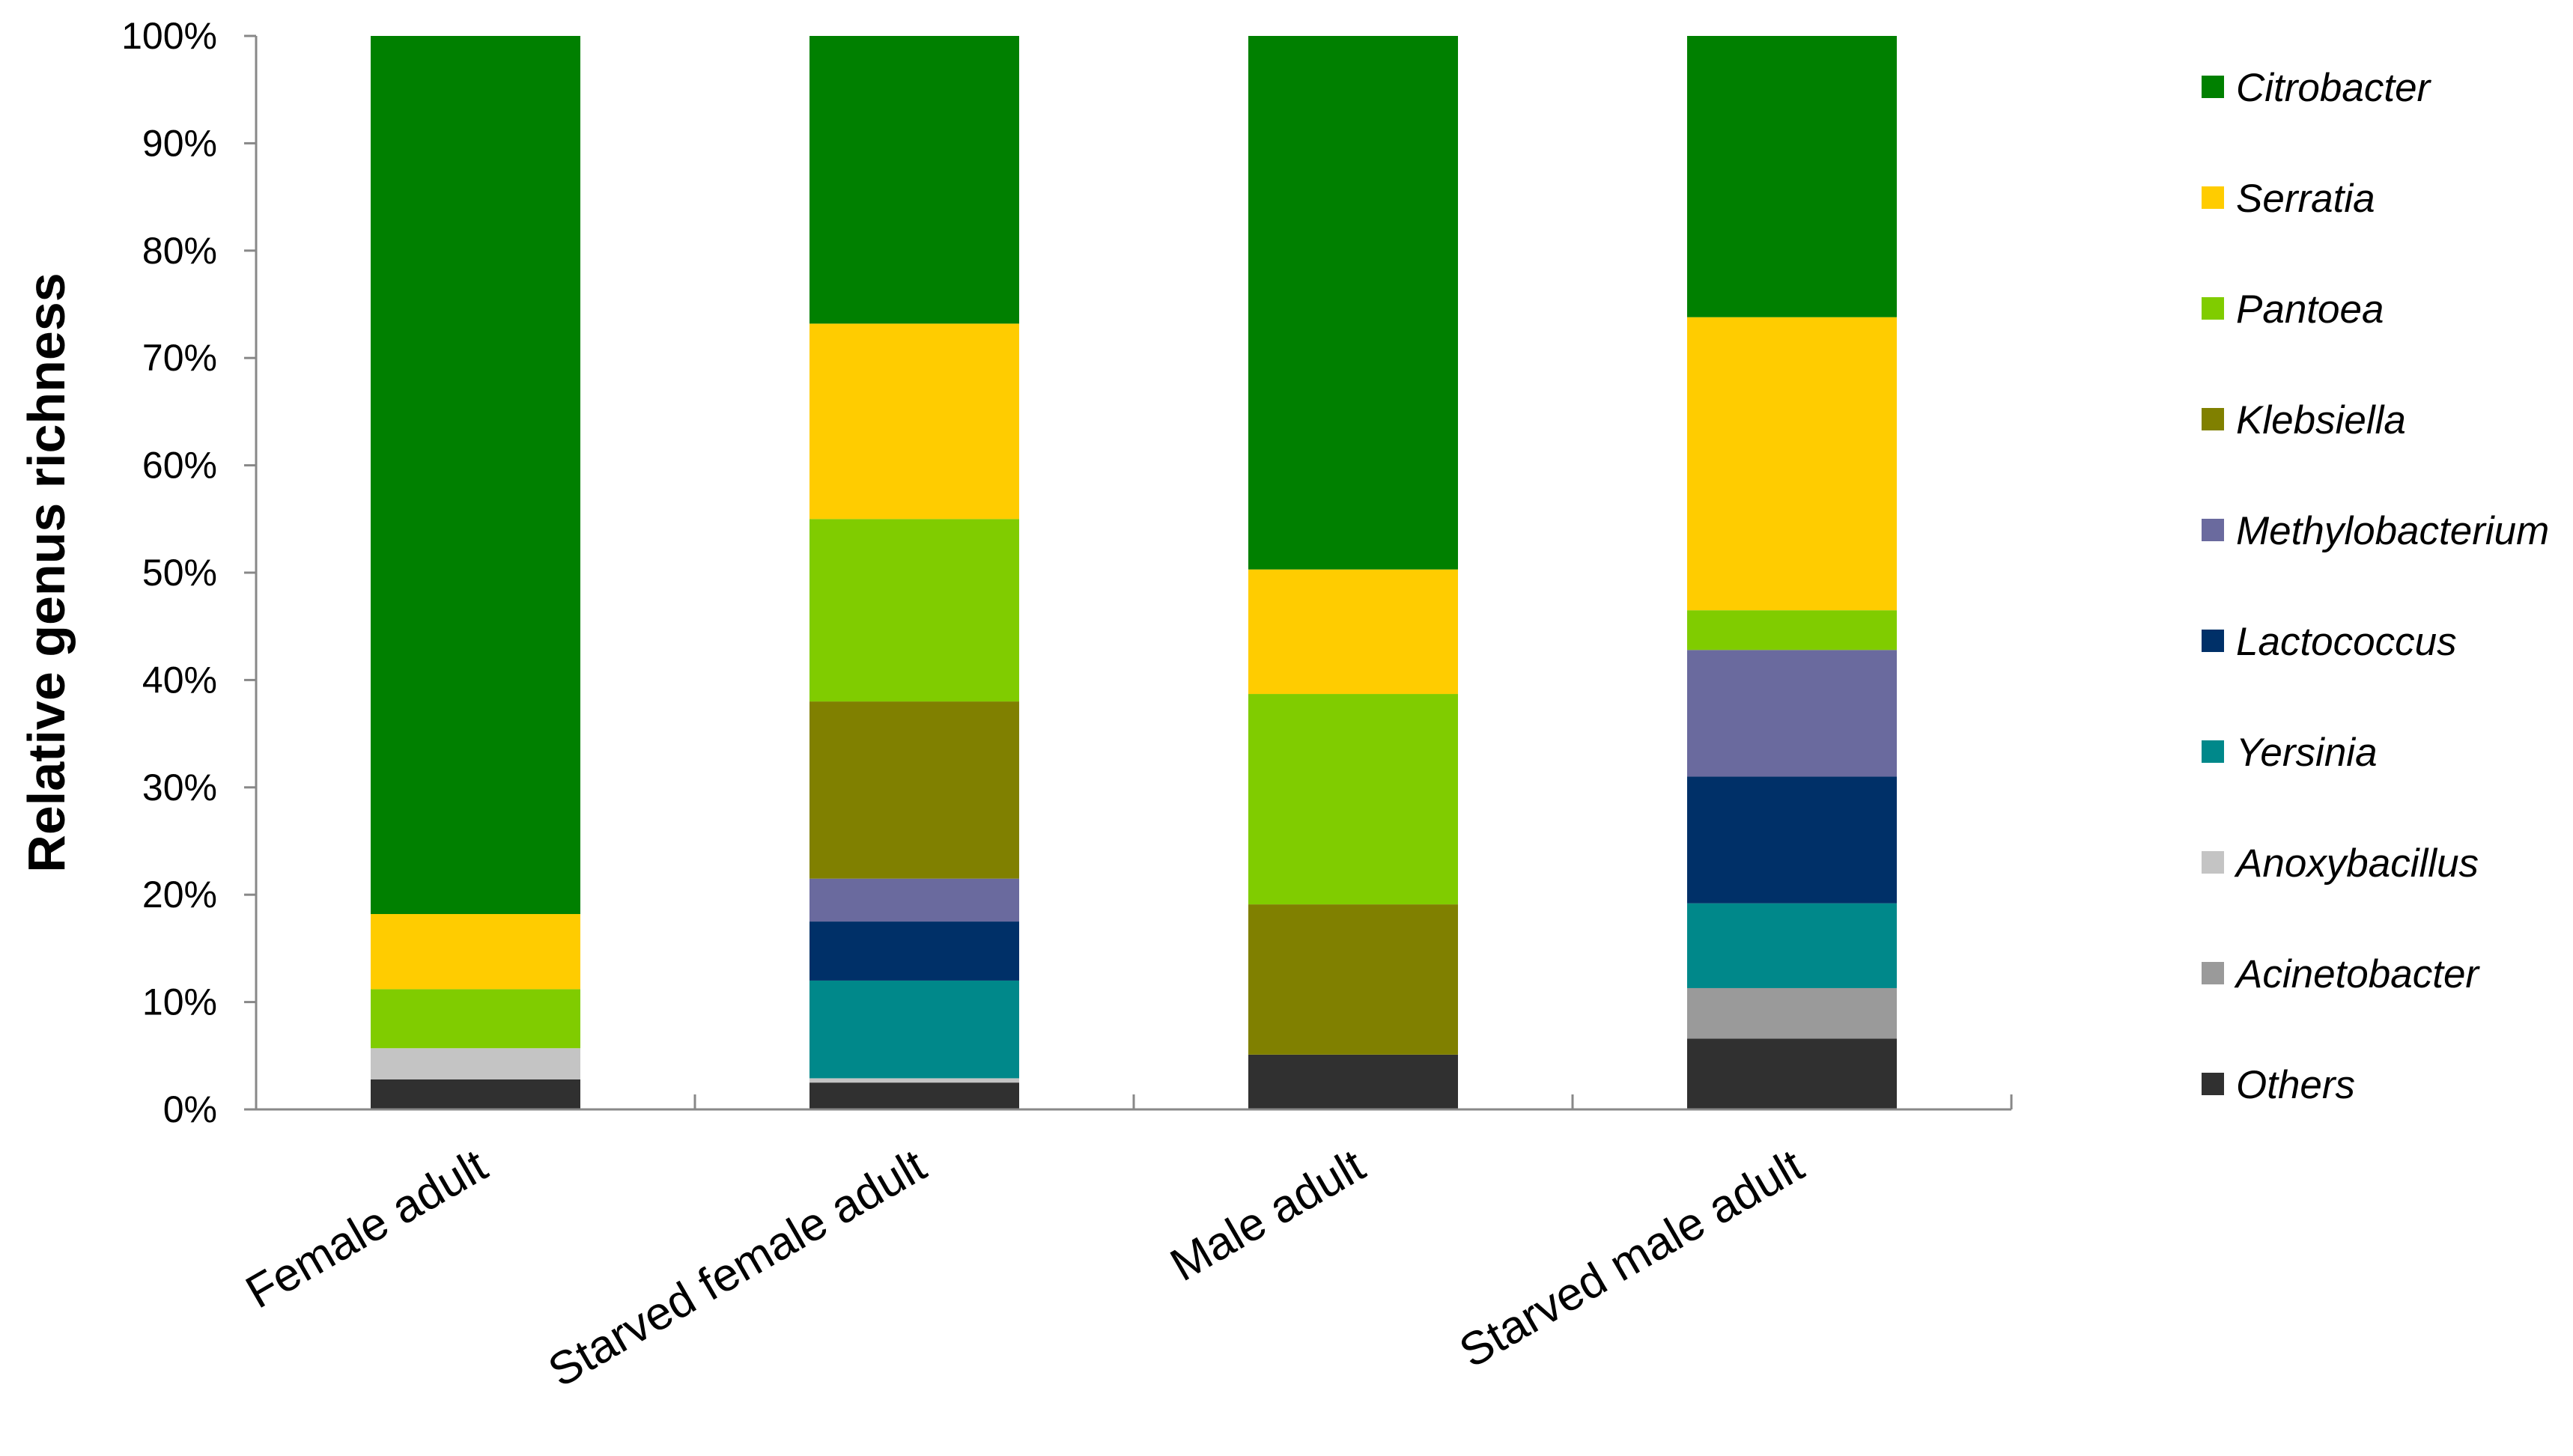  I want to click on y-tick-label: 40%, so click(179, 680).